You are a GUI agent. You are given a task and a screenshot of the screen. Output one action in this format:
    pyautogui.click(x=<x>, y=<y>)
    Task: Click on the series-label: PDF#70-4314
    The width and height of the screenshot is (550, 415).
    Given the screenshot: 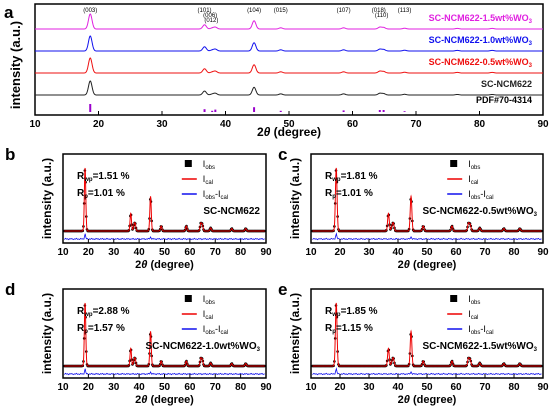 What is the action you would take?
    pyautogui.click(x=504, y=100)
    